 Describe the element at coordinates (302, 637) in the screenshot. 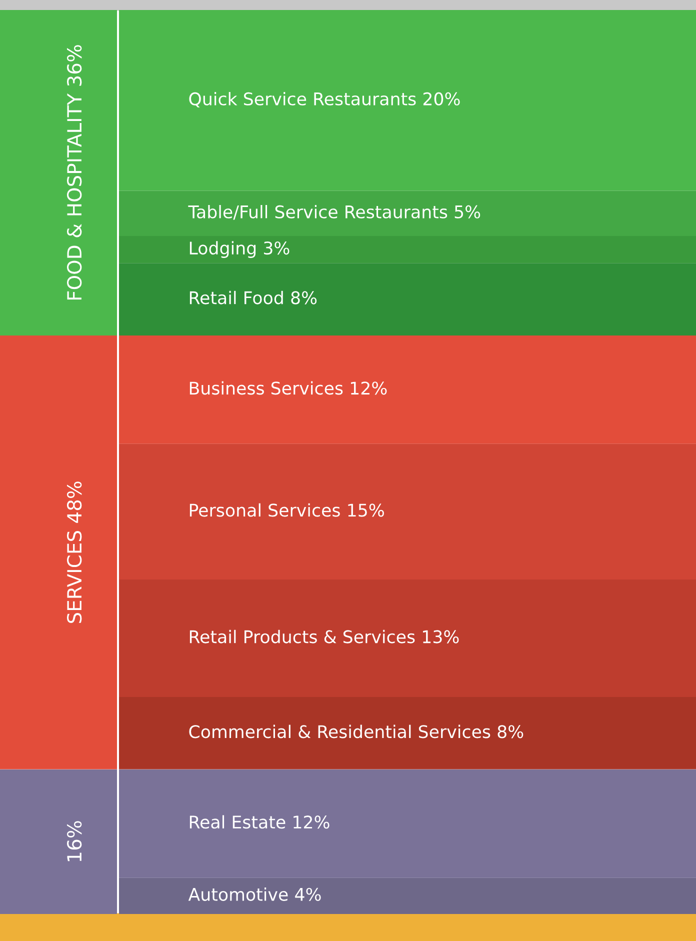

I see `category-label: Retail Products & Services` at that location.